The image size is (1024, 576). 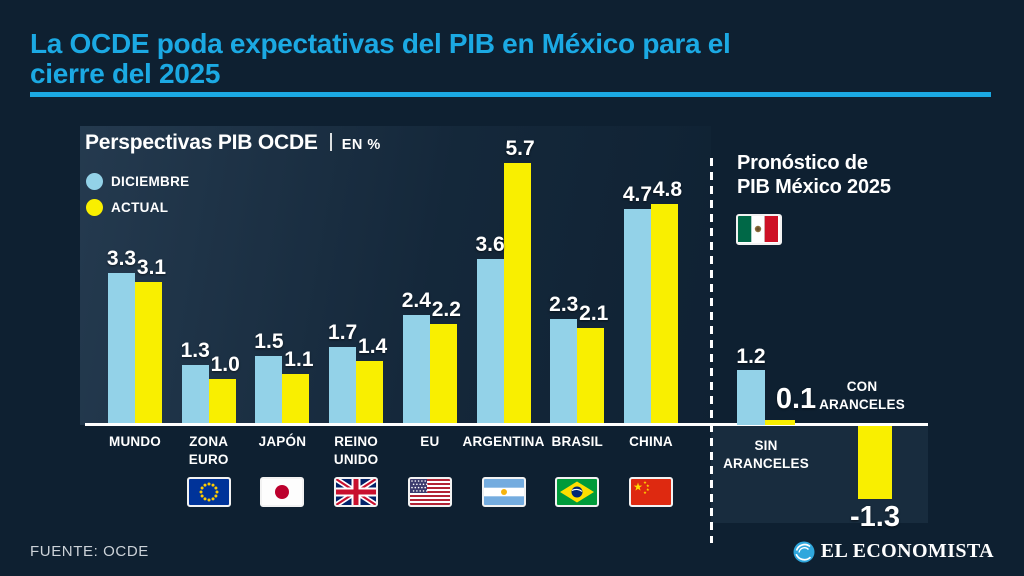 I want to click on legend-item-actual: ACTUAL, so click(x=127, y=207).